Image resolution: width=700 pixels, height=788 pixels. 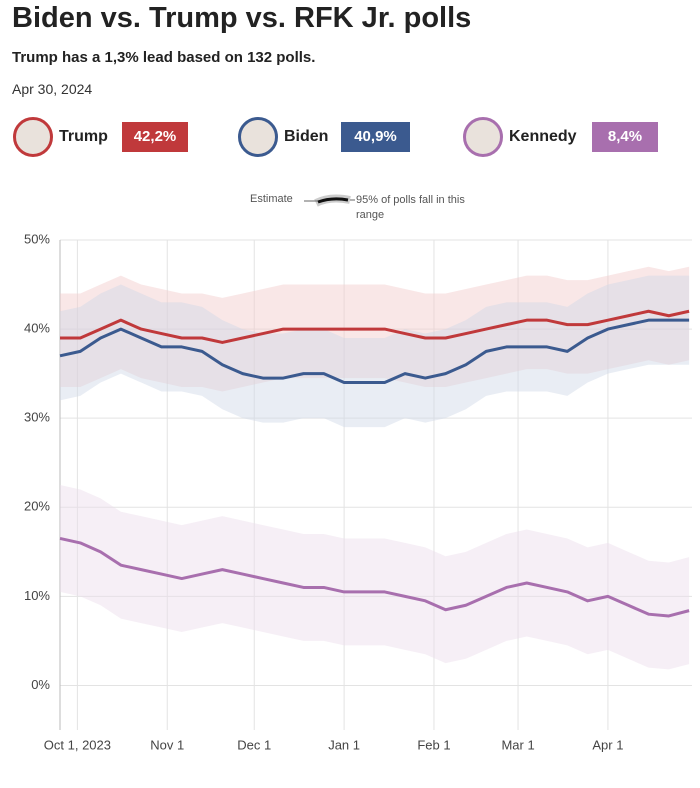 What do you see at coordinates (607, 744) in the screenshot?
I see `x-tick-label: Apr 1` at bounding box center [607, 744].